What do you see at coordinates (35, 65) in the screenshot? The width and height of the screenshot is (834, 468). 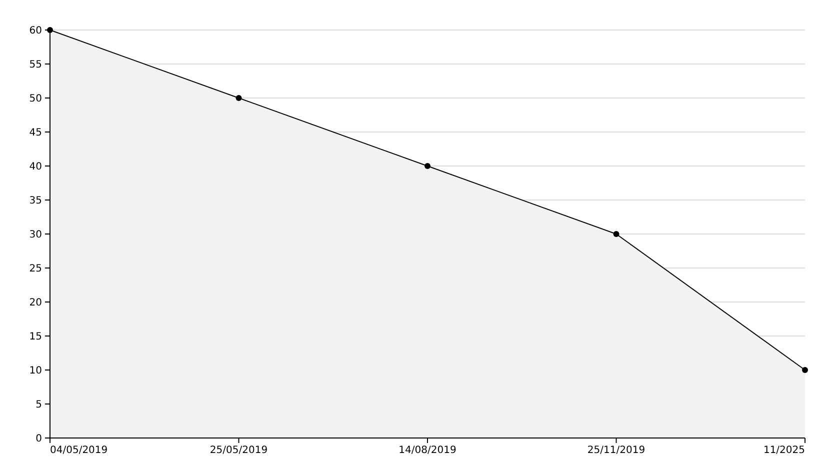 I see `y-tick-label: 55` at bounding box center [35, 65].